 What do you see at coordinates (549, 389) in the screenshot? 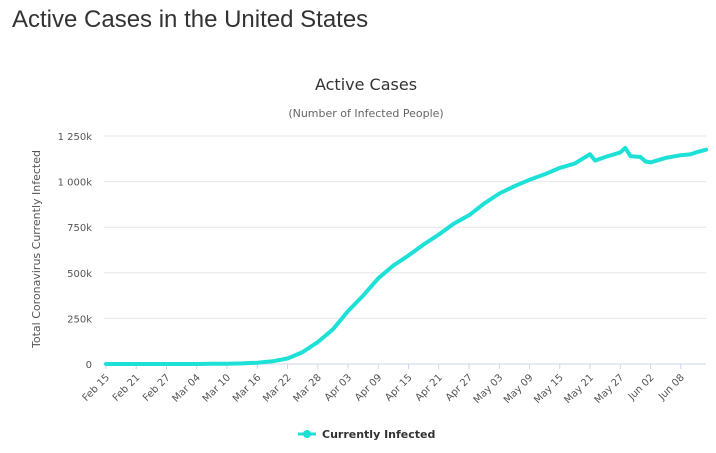
I see `x-tick-label: May 15` at bounding box center [549, 389].